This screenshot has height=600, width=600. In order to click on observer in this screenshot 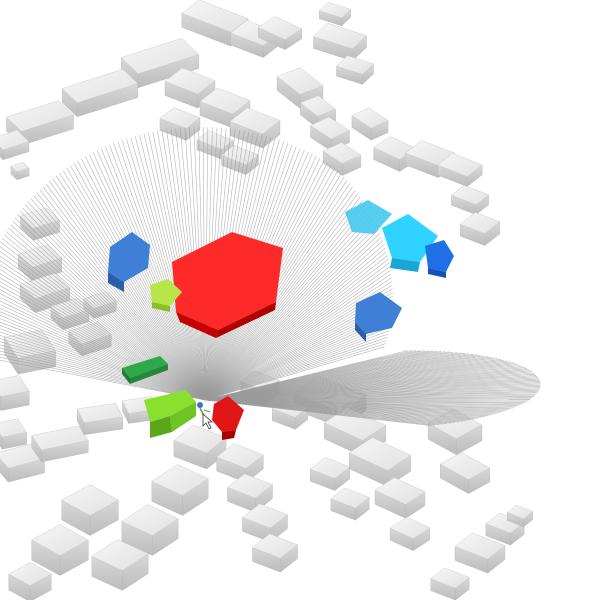, I will do `click(220, 418)`.